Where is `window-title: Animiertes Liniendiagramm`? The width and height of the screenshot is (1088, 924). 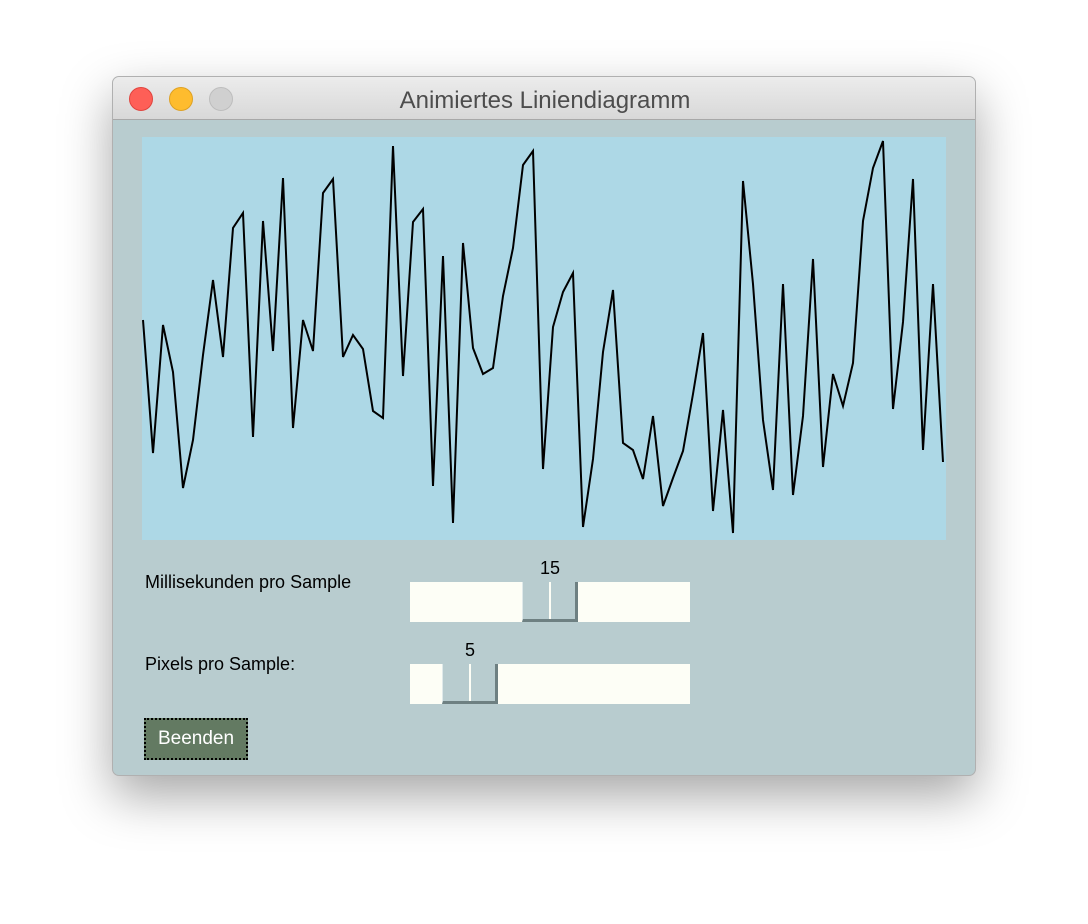
window-title: Animiertes Liniendiagramm is located at coordinates (545, 100).